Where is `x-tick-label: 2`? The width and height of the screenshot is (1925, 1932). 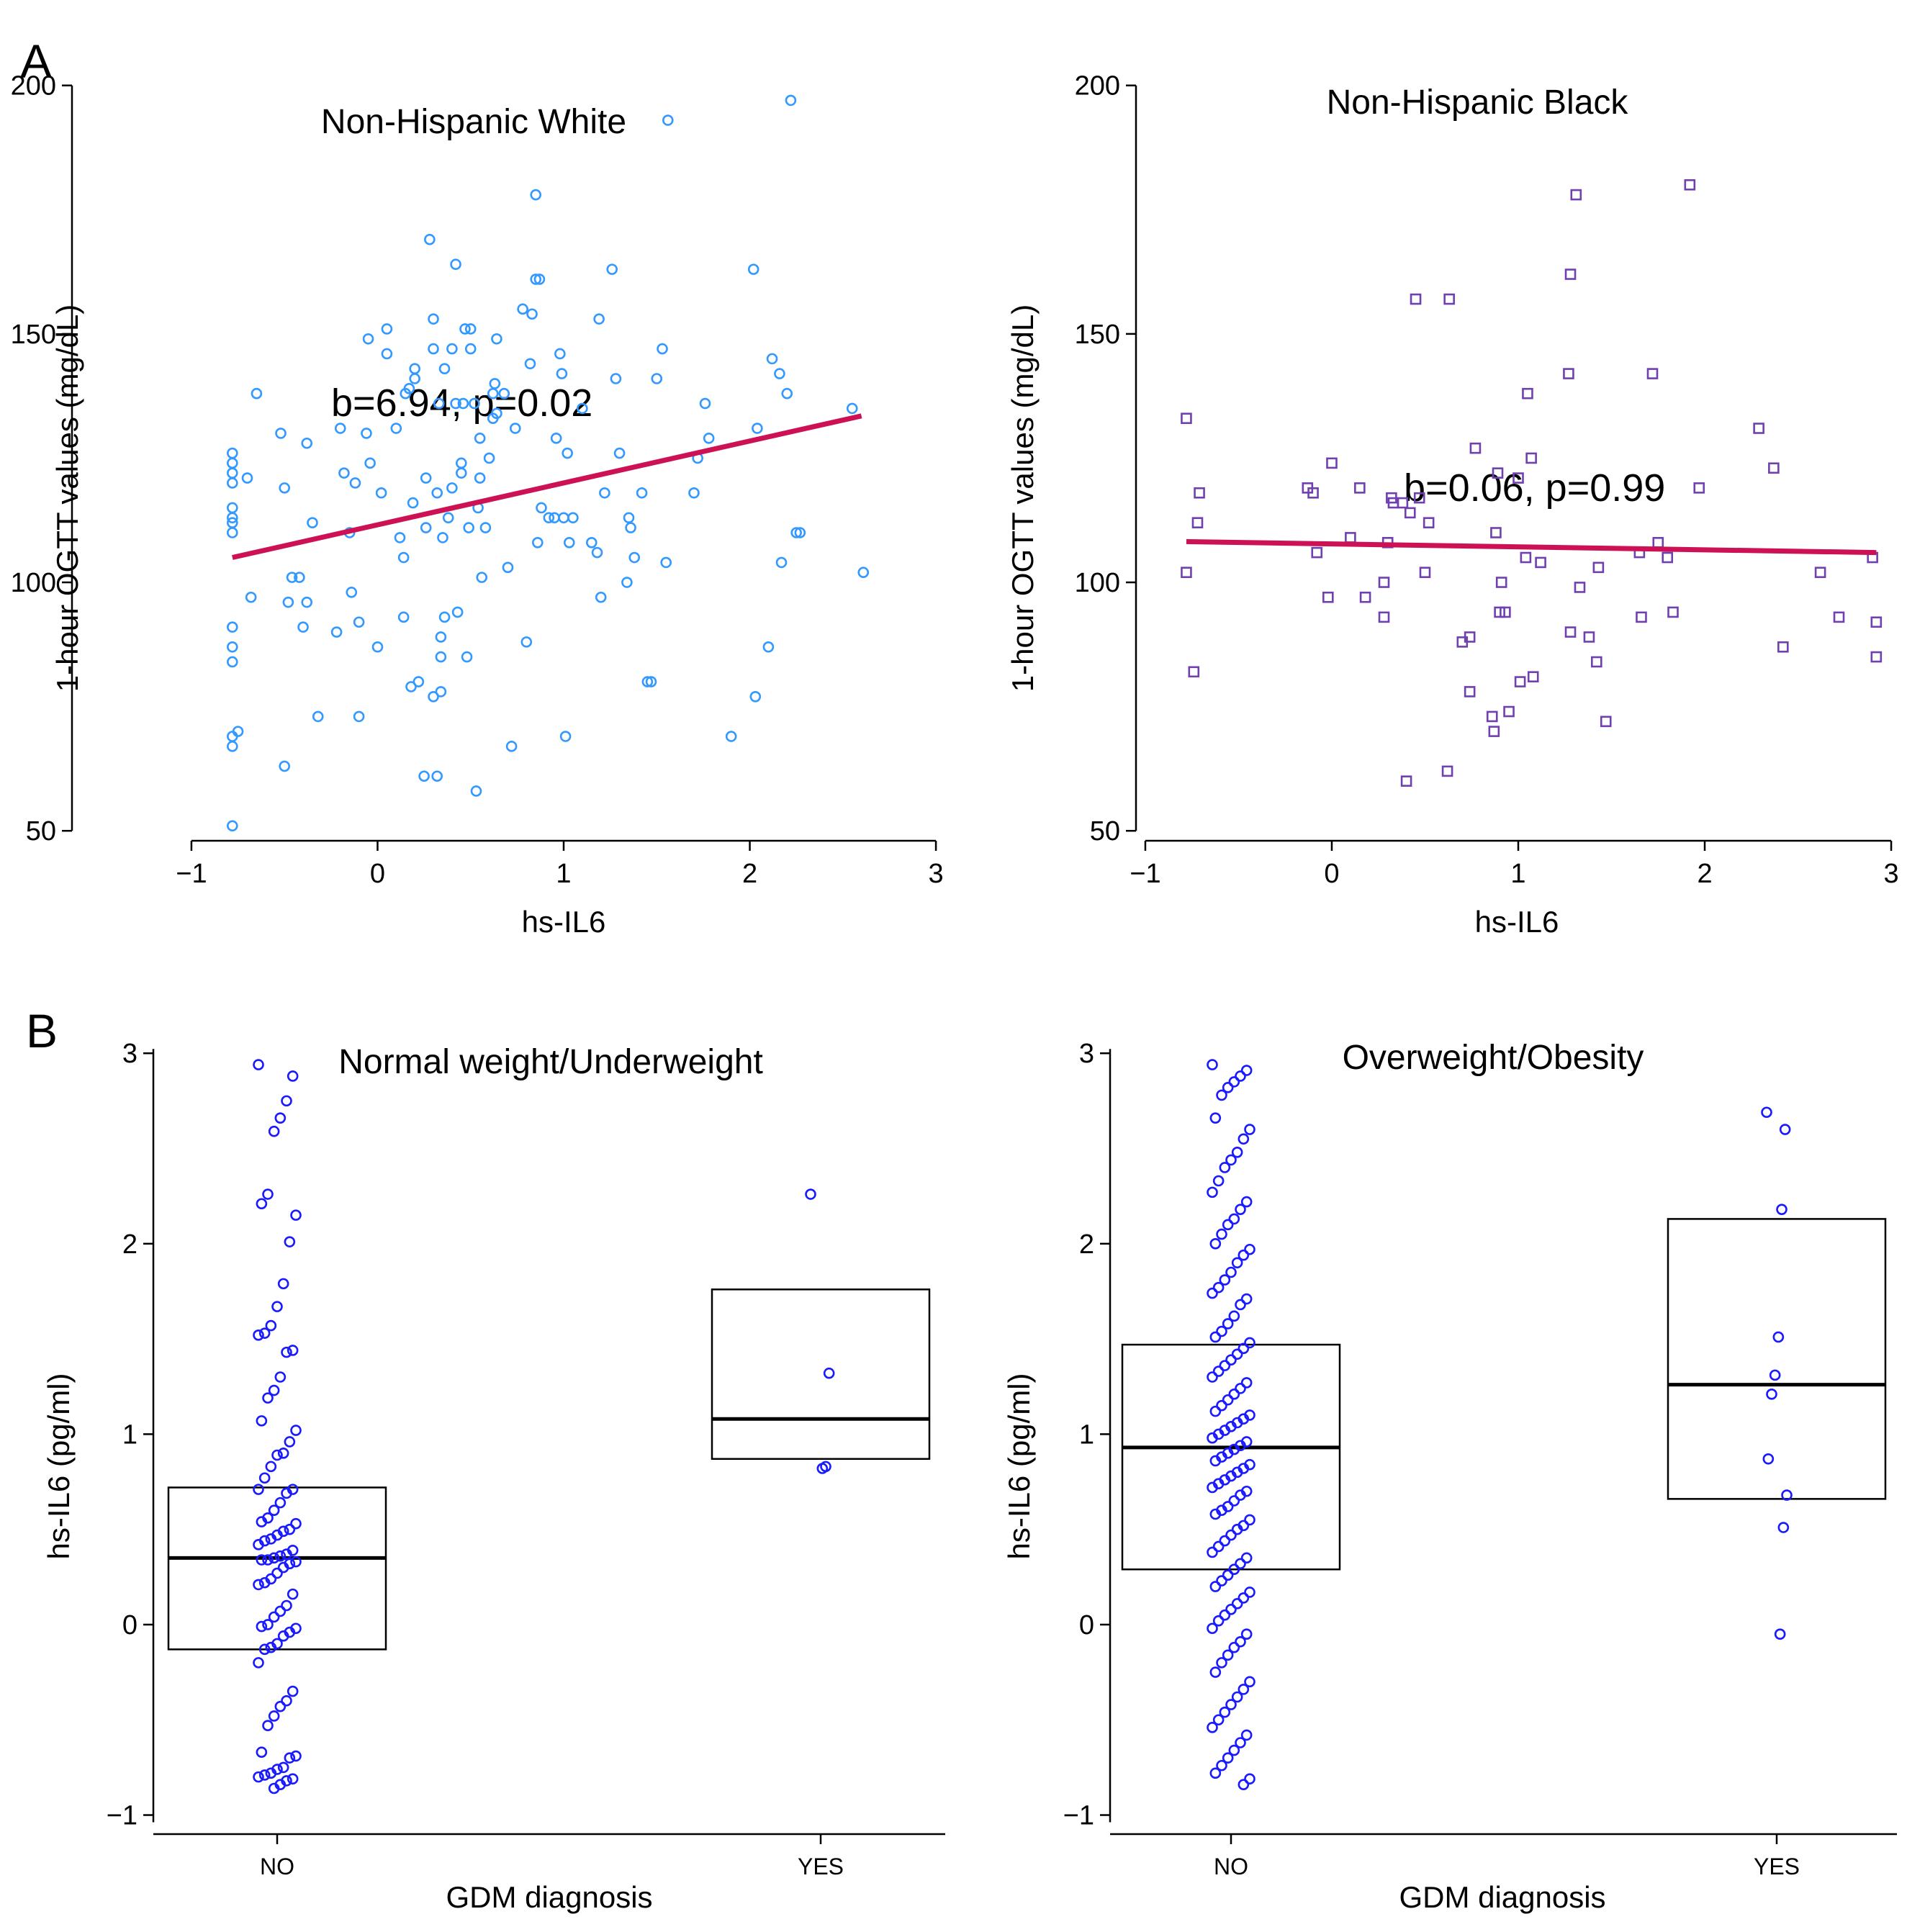
x-tick-label: 2 is located at coordinates (750, 874).